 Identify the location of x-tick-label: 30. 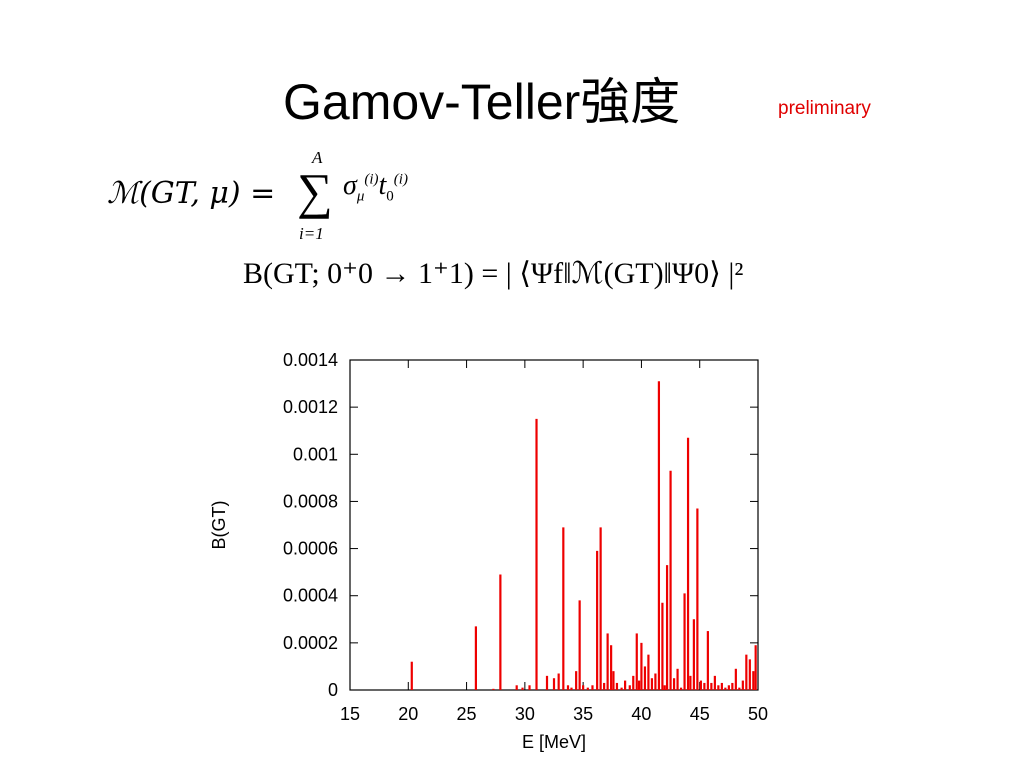
(525, 714).